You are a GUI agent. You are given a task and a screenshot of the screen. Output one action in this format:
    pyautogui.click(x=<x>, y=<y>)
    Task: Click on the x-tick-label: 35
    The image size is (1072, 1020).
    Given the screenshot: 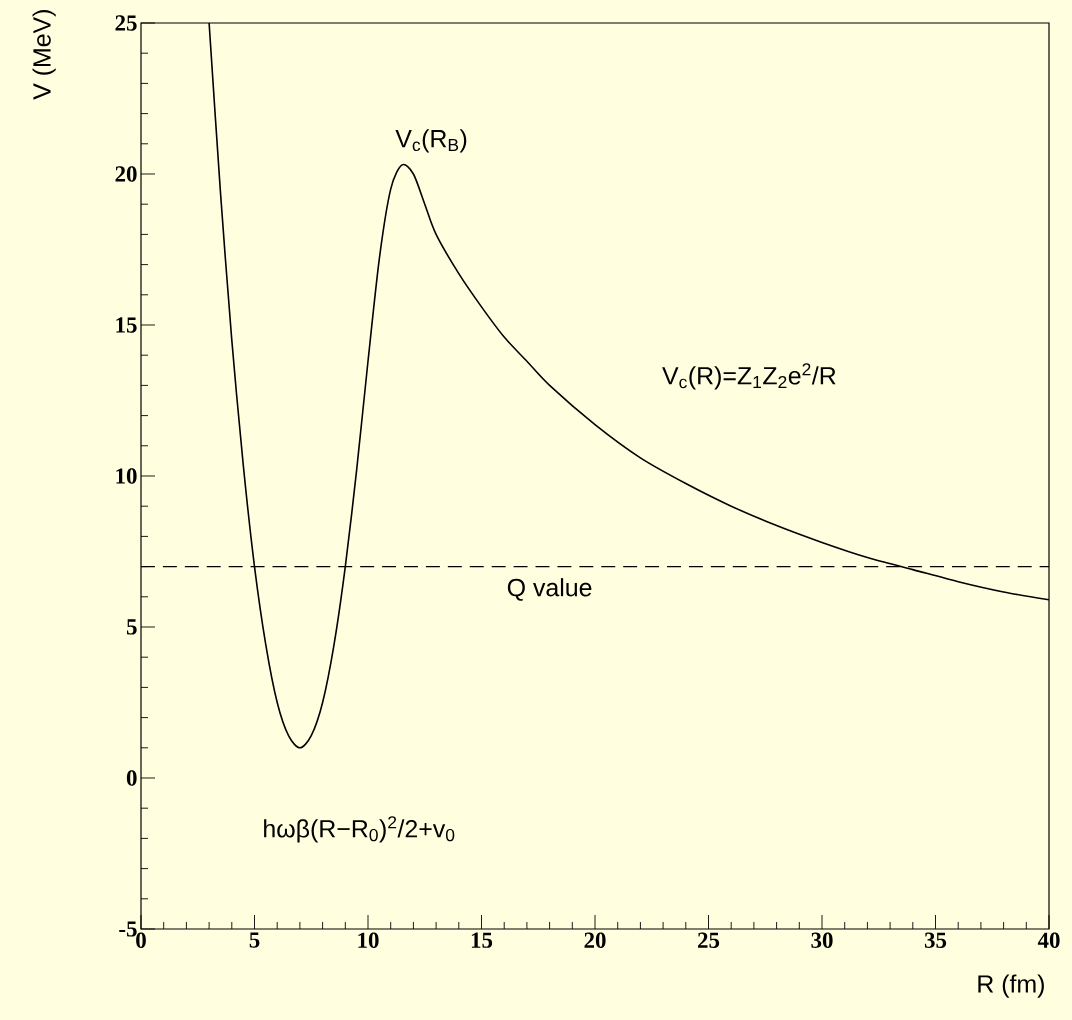 What is the action you would take?
    pyautogui.click(x=935, y=940)
    